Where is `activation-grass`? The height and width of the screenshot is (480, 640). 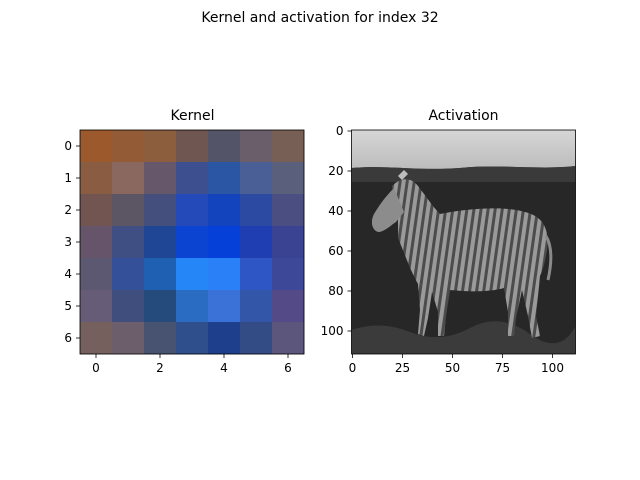 activation-grass is located at coordinates (463, 337).